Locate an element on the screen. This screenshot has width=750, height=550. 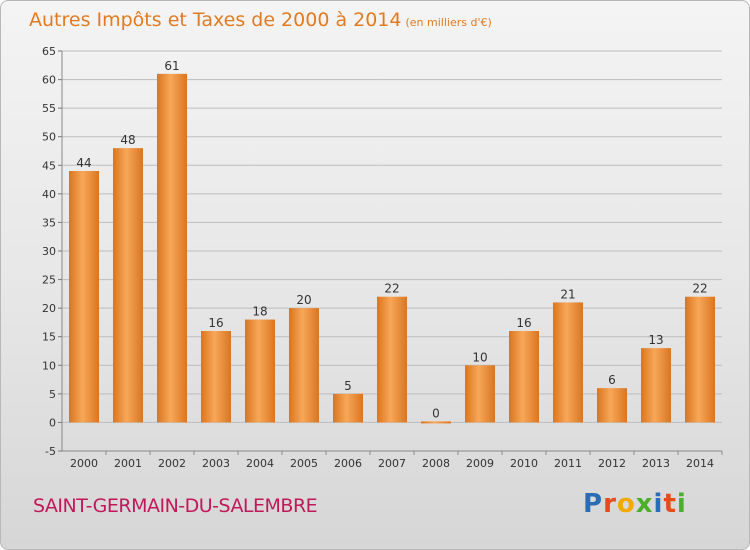
logo-letter: o is located at coordinates (626, 504).